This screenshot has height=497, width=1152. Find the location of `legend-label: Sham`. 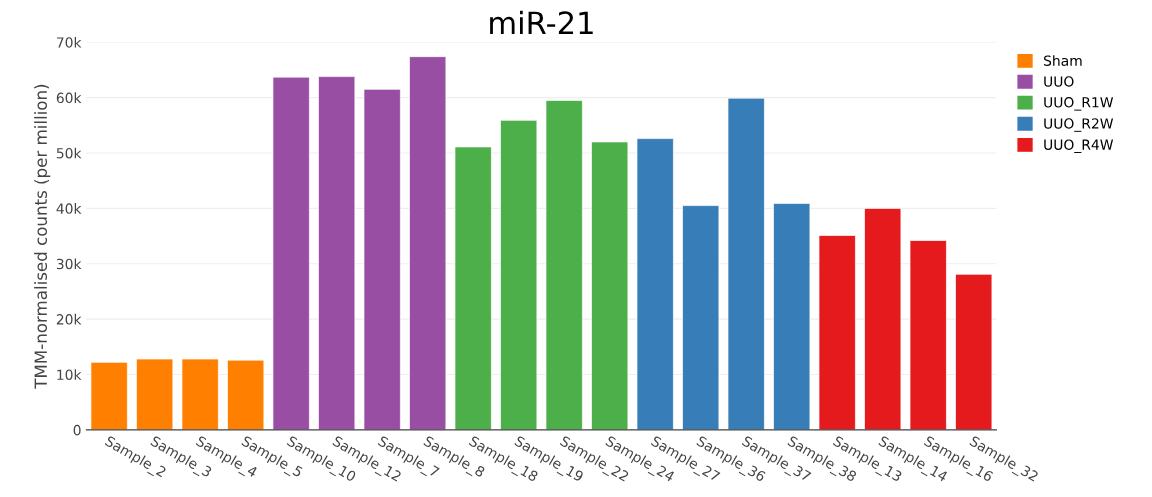

legend-label: Sham is located at coordinates (1063, 60).